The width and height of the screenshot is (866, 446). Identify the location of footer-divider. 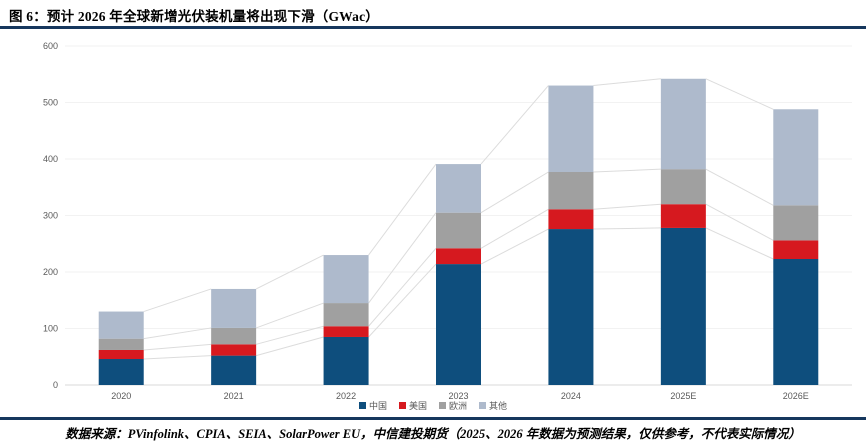
(433, 418).